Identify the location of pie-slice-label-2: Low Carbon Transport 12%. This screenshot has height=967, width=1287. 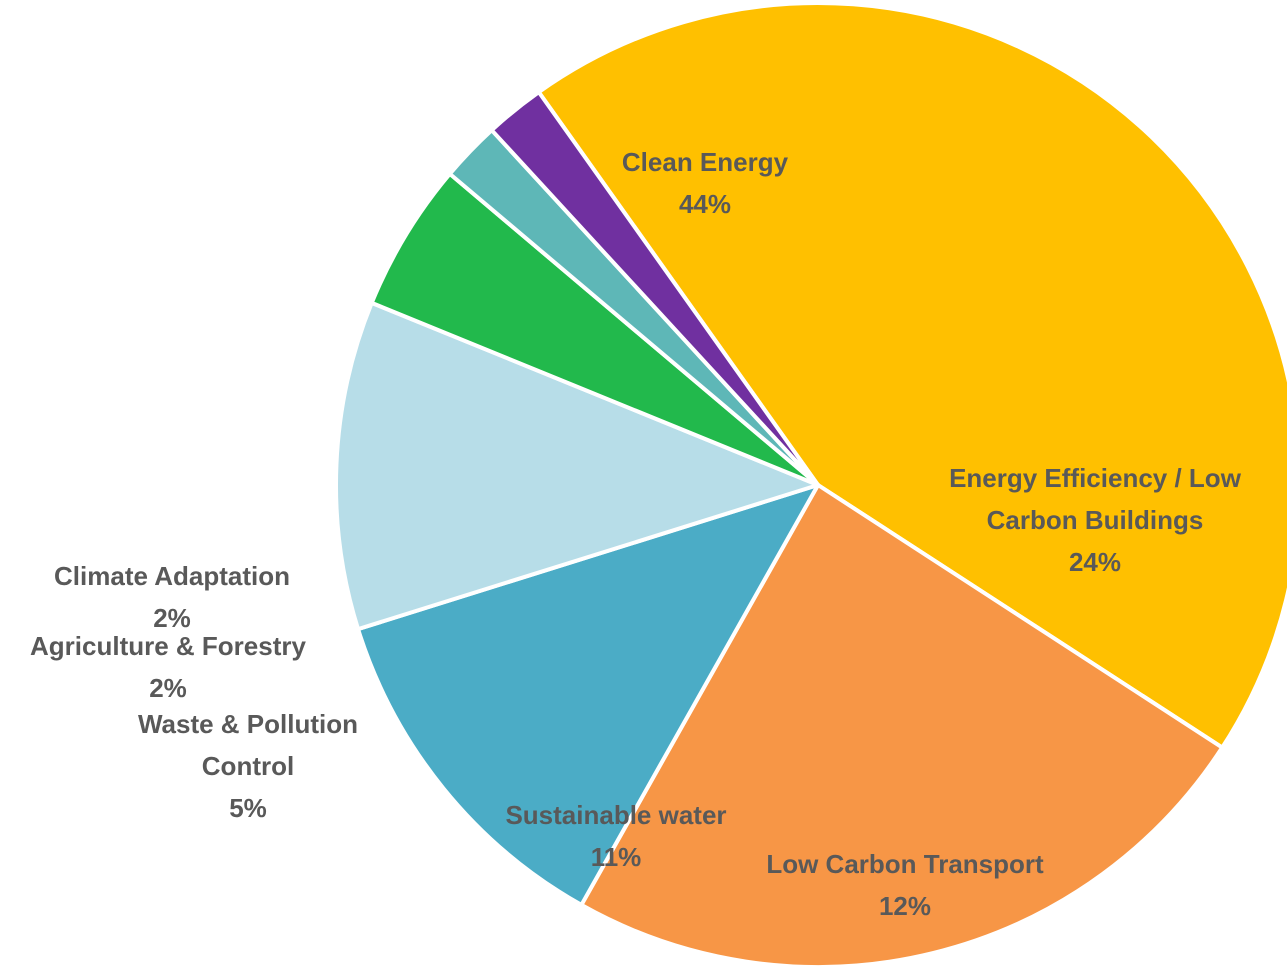
(905, 885).